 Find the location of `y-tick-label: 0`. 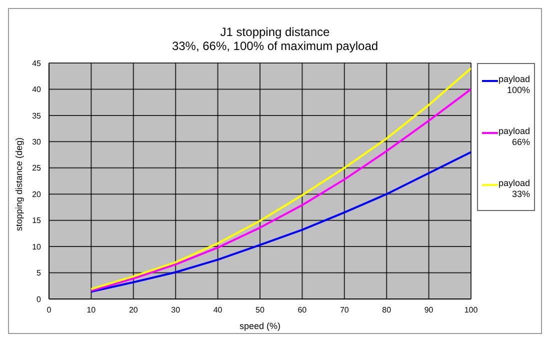

y-tick-label: 0 is located at coordinates (39, 299).